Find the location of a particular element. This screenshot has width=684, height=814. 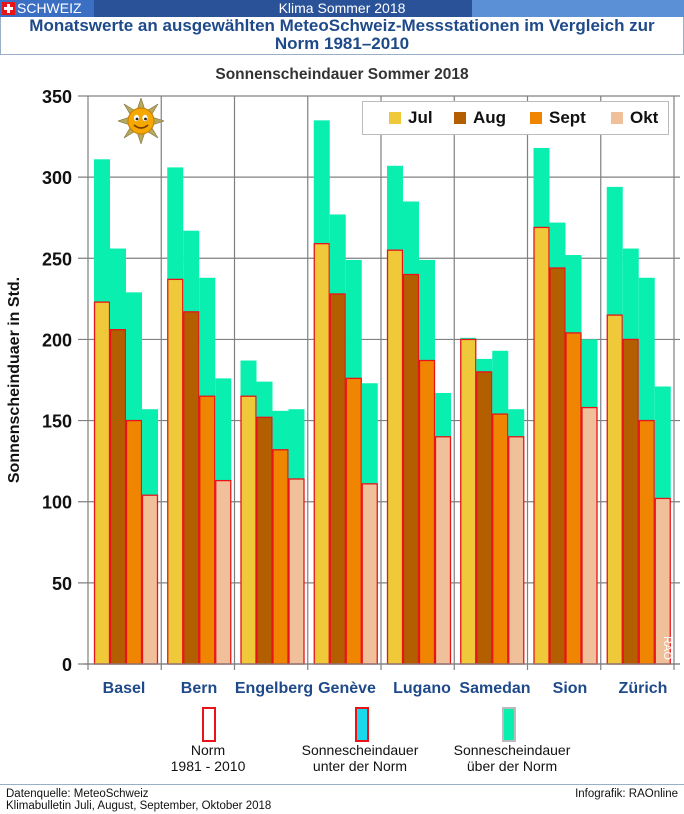

y-tick-label: 350 is located at coordinates (57, 97).